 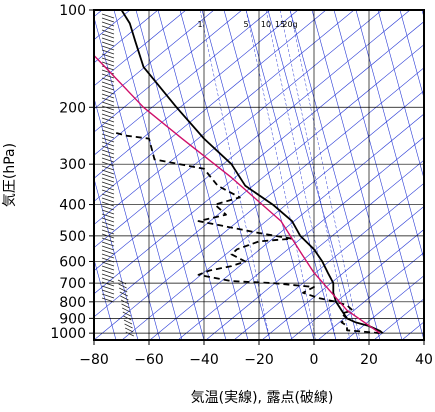 I want to click on mixing-ratio-label: 5, so click(x=245, y=24).